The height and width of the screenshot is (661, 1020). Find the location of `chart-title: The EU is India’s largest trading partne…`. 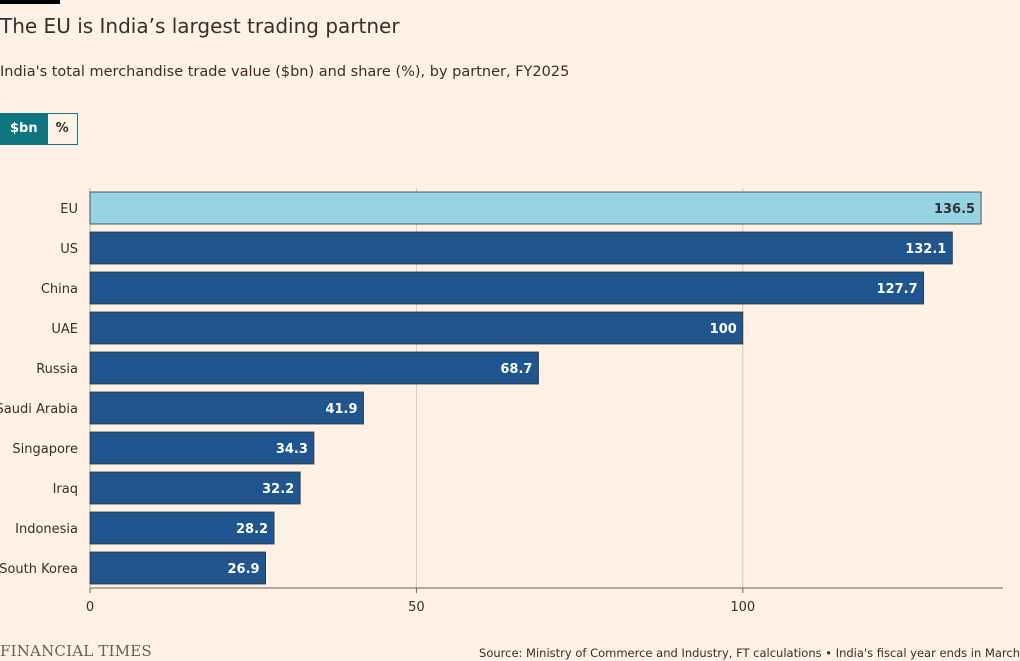

chart-title: The EU is India’s largest trading partne… is located at coordinates (200, 26).